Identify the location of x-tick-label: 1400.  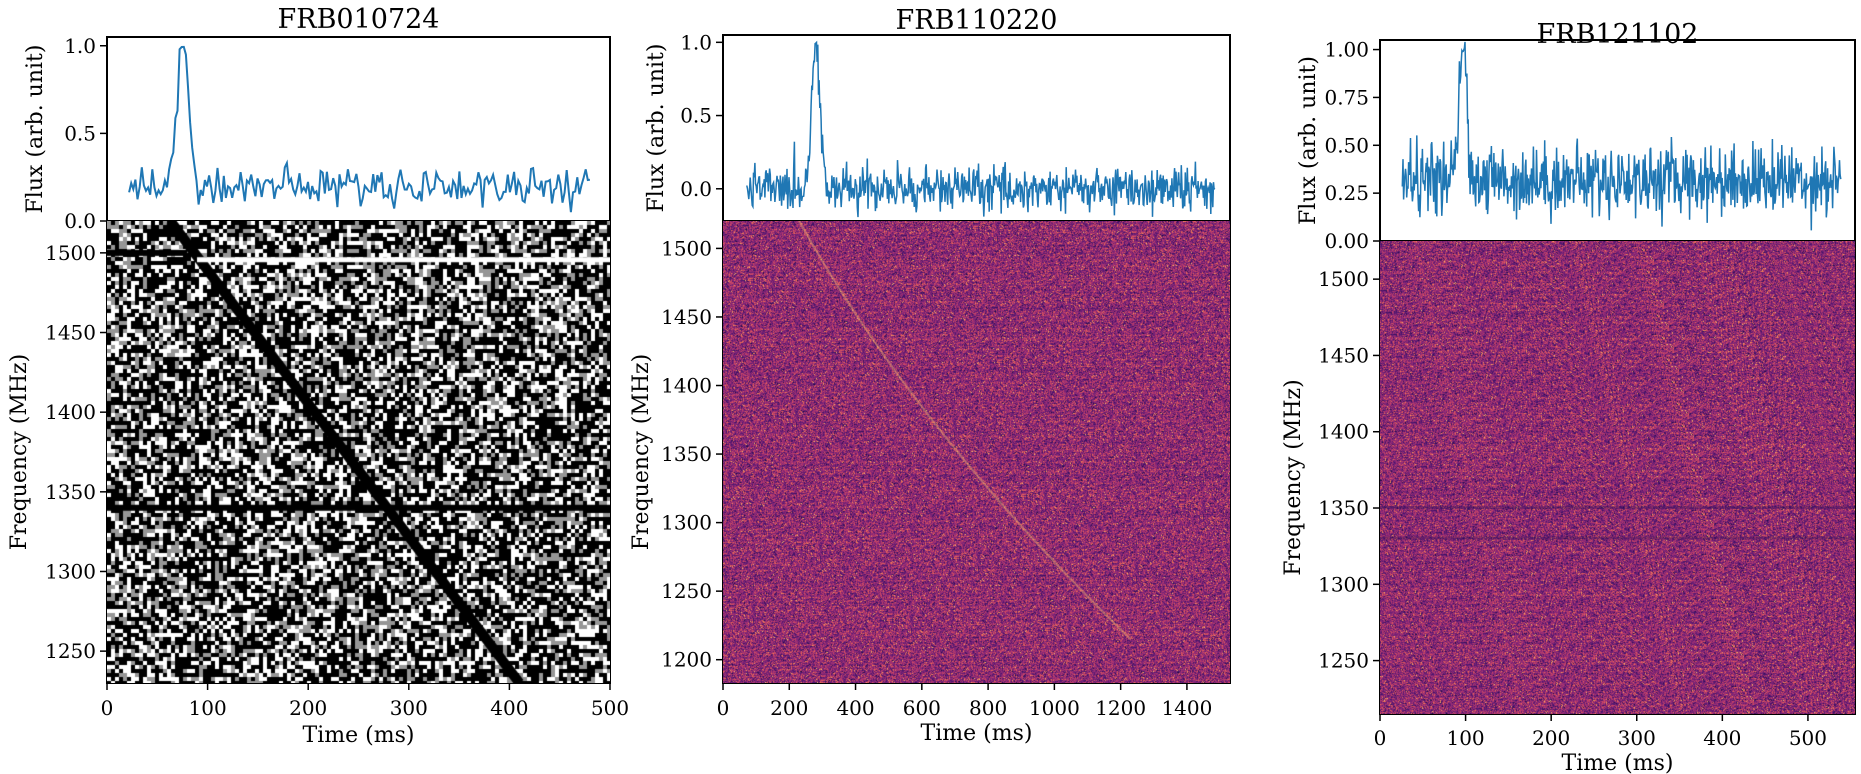
(1186, 708).